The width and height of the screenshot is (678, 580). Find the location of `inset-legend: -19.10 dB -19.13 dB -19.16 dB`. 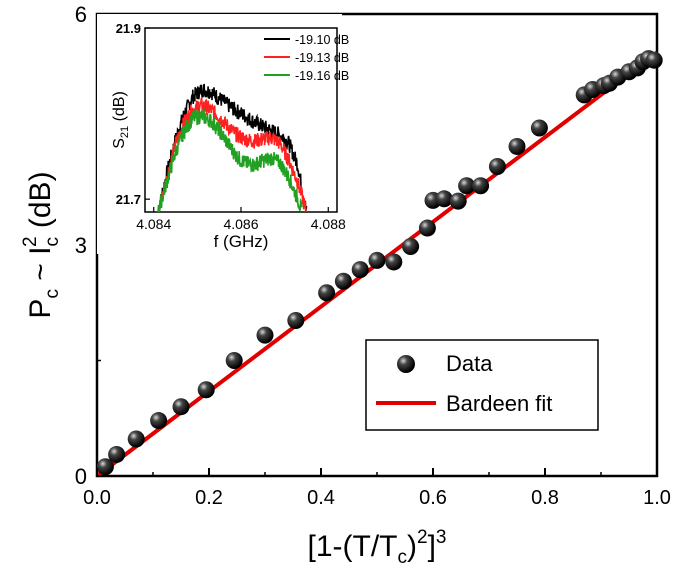

inset-legend: -19.10 dB -19.13 dB -19.16 dB is located at coordinates (306, 58).